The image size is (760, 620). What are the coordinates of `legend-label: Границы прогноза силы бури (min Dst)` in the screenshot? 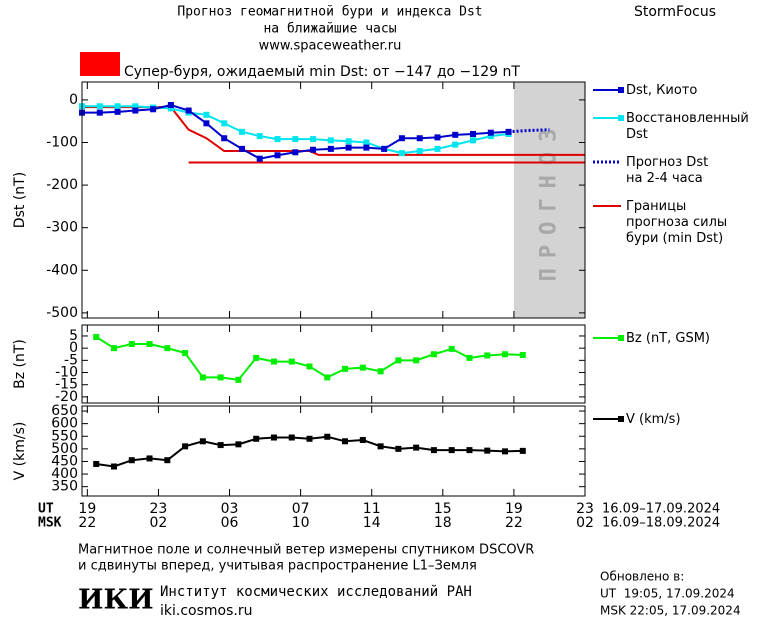 It's located at (676, 222).